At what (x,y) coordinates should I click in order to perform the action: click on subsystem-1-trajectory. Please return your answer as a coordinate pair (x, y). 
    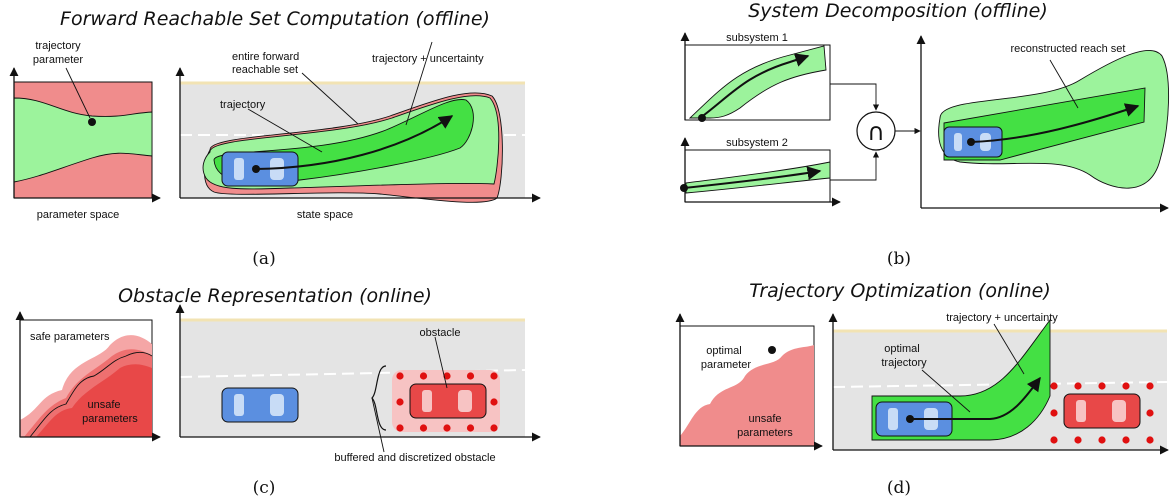
    Looking at the image, I should click on (754, 86).